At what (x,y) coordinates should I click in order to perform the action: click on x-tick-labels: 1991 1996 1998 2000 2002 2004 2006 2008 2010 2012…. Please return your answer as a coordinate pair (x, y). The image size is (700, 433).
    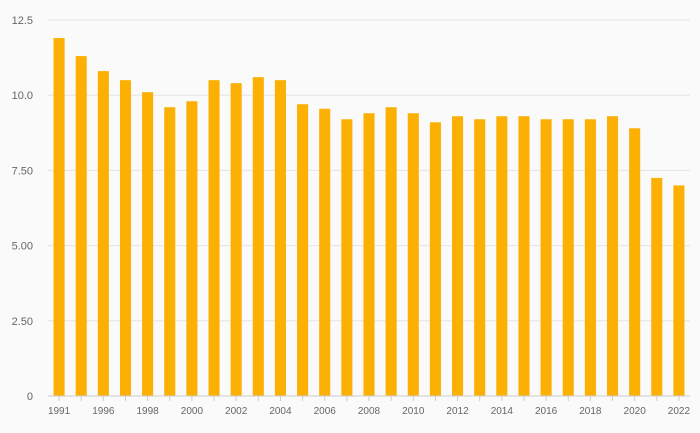
    Looking at the image, I should click on (369, 411).